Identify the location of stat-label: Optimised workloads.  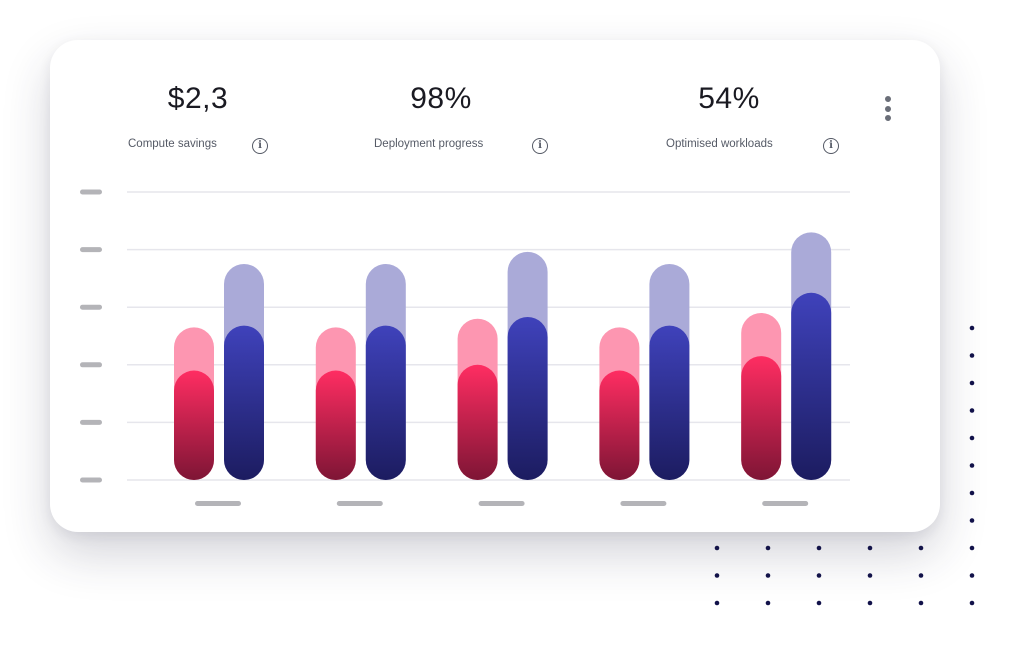
(719, 144).